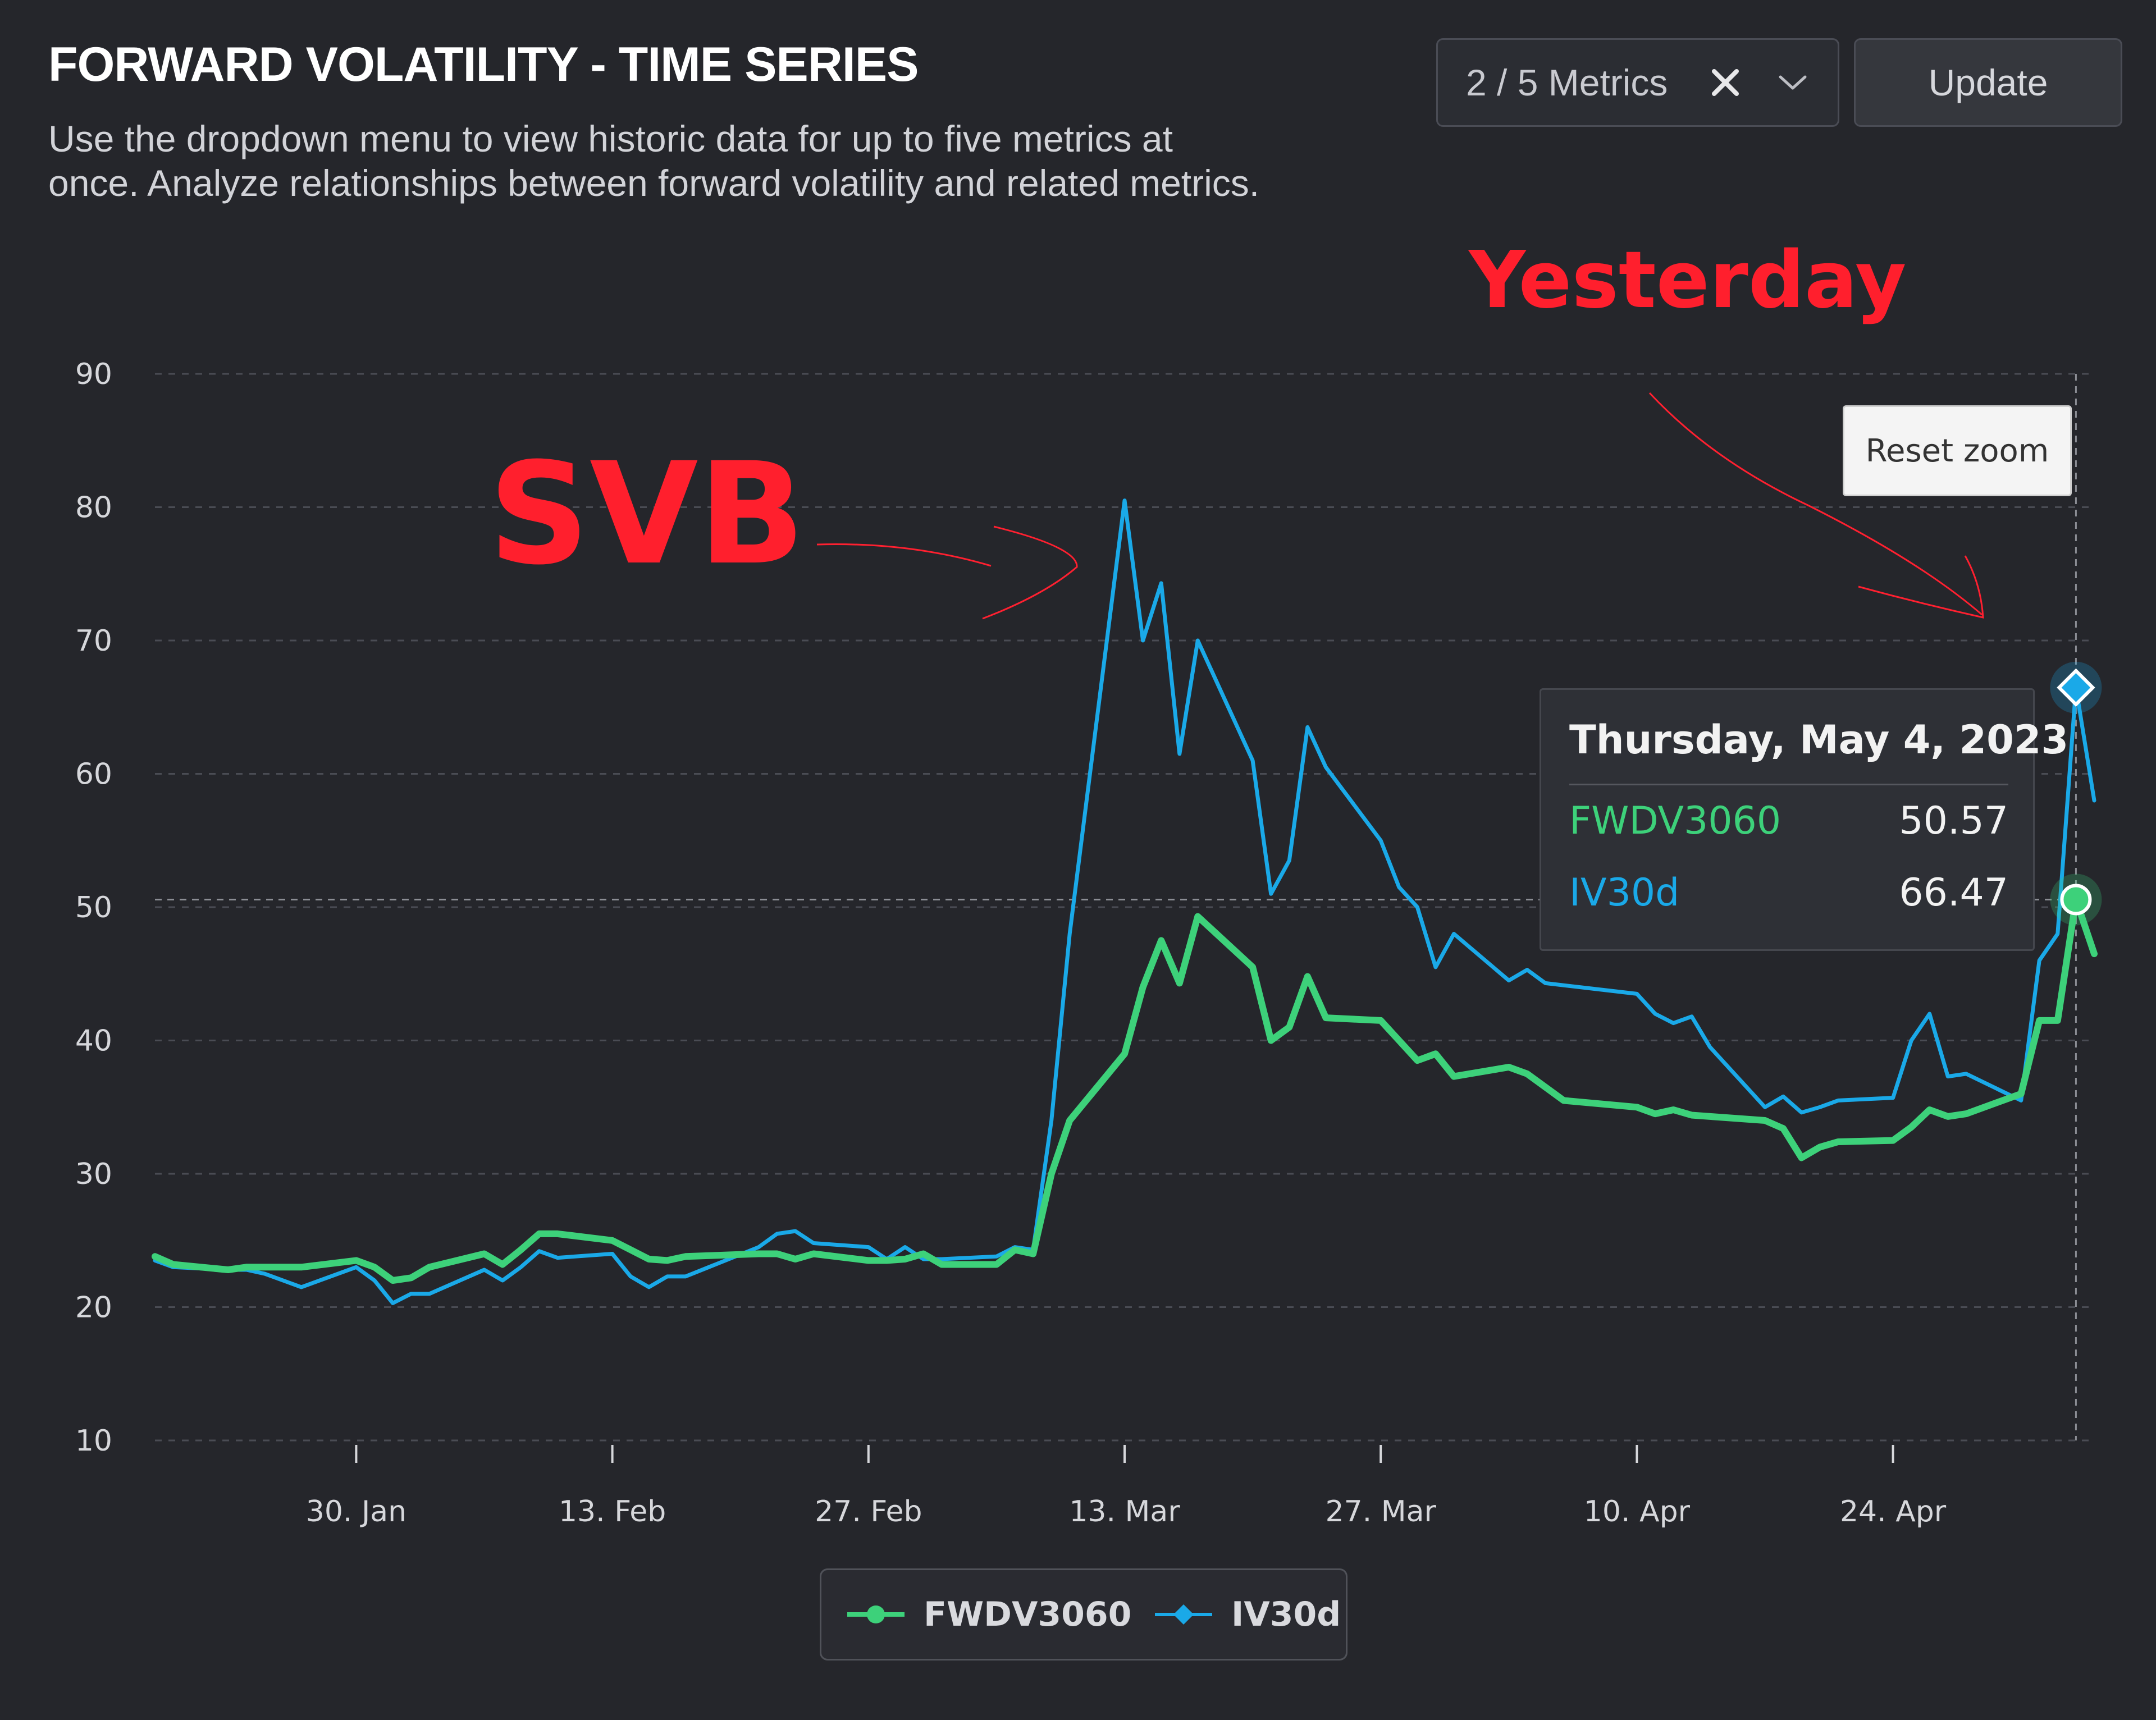 This screenshot has height=1720, width=2156. I want to click on reset-zoom-button: Reset zoom, so click(1957, 451).